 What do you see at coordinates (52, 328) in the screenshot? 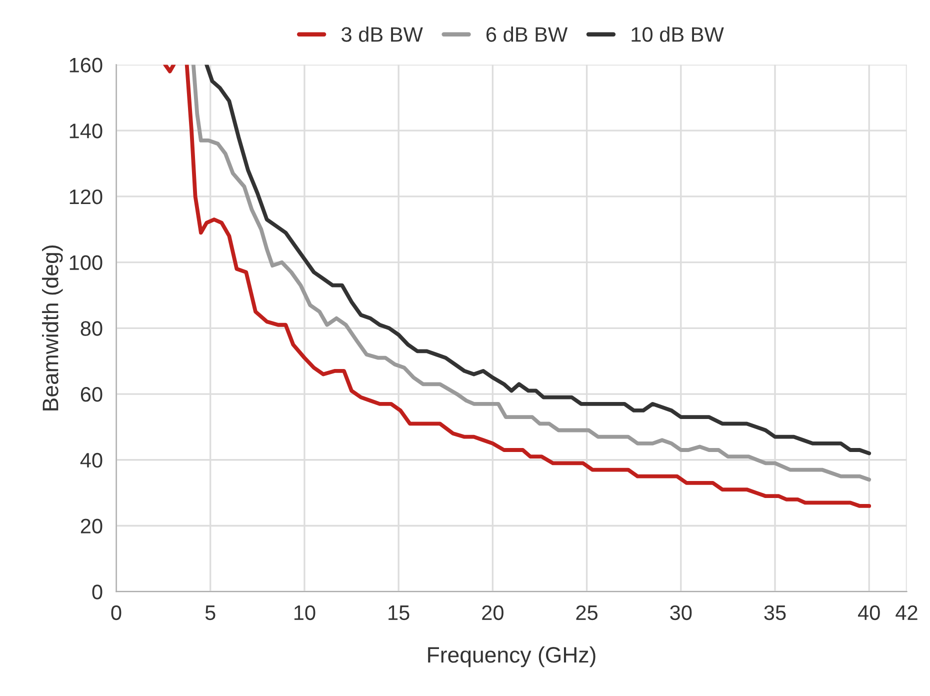
I see `y-axis-title: Beamwidth (deg)` at bounding box center [52, 328].